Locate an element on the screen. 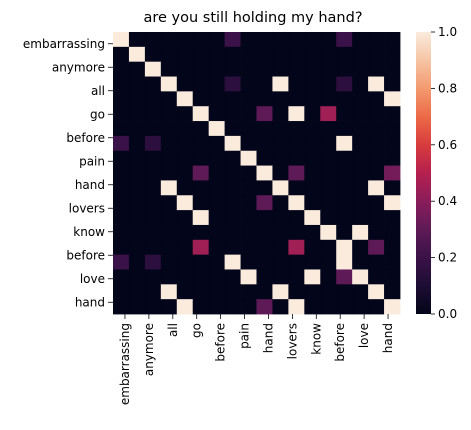 This screenshot has height=430, width=471. colorbar-tick-label: 1.0 is located at coordinates (447, 32).